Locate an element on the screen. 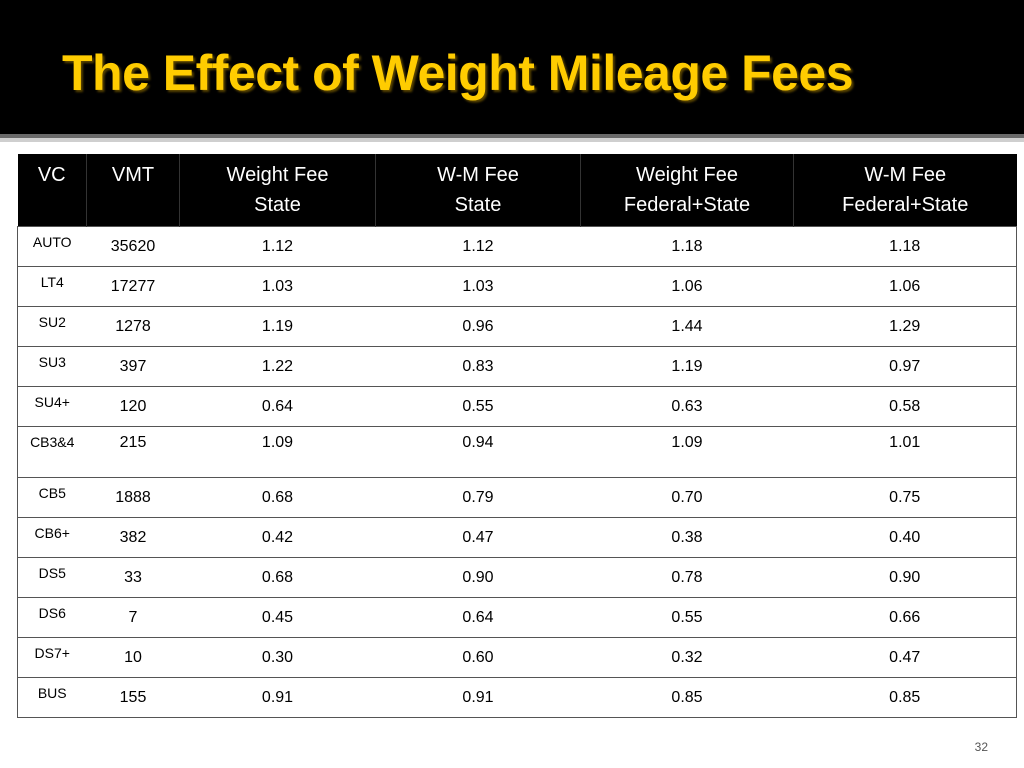 This screenshot has width=1024, height=768. table-row: BUS 155 0.91 0.91 0.85 0.85 is located at coordinates (517, 697).